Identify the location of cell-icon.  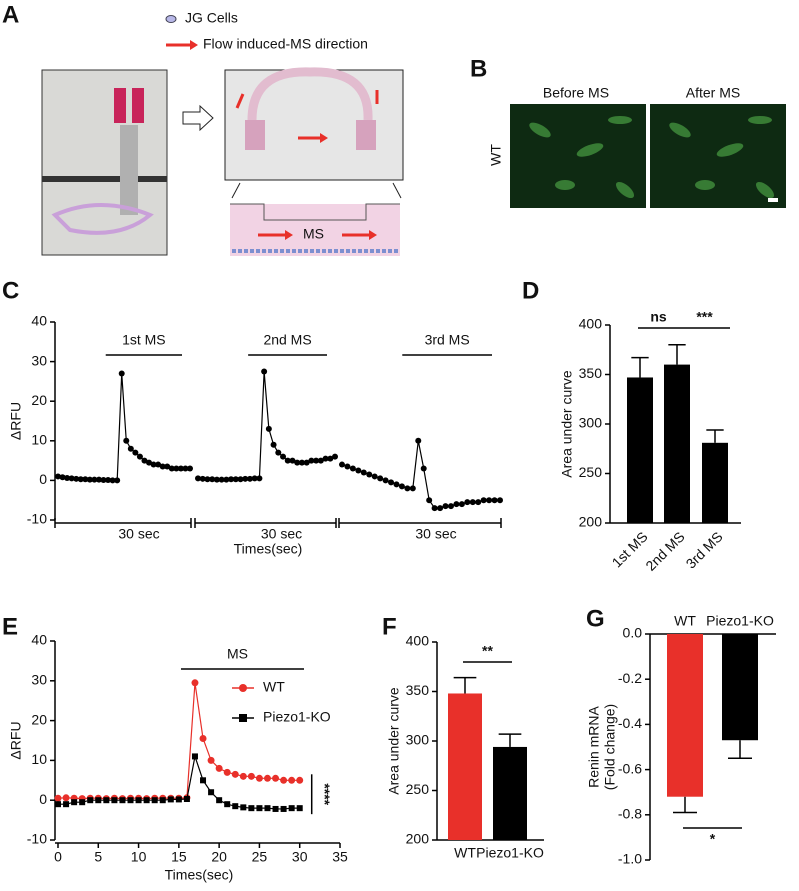
(171, 19).